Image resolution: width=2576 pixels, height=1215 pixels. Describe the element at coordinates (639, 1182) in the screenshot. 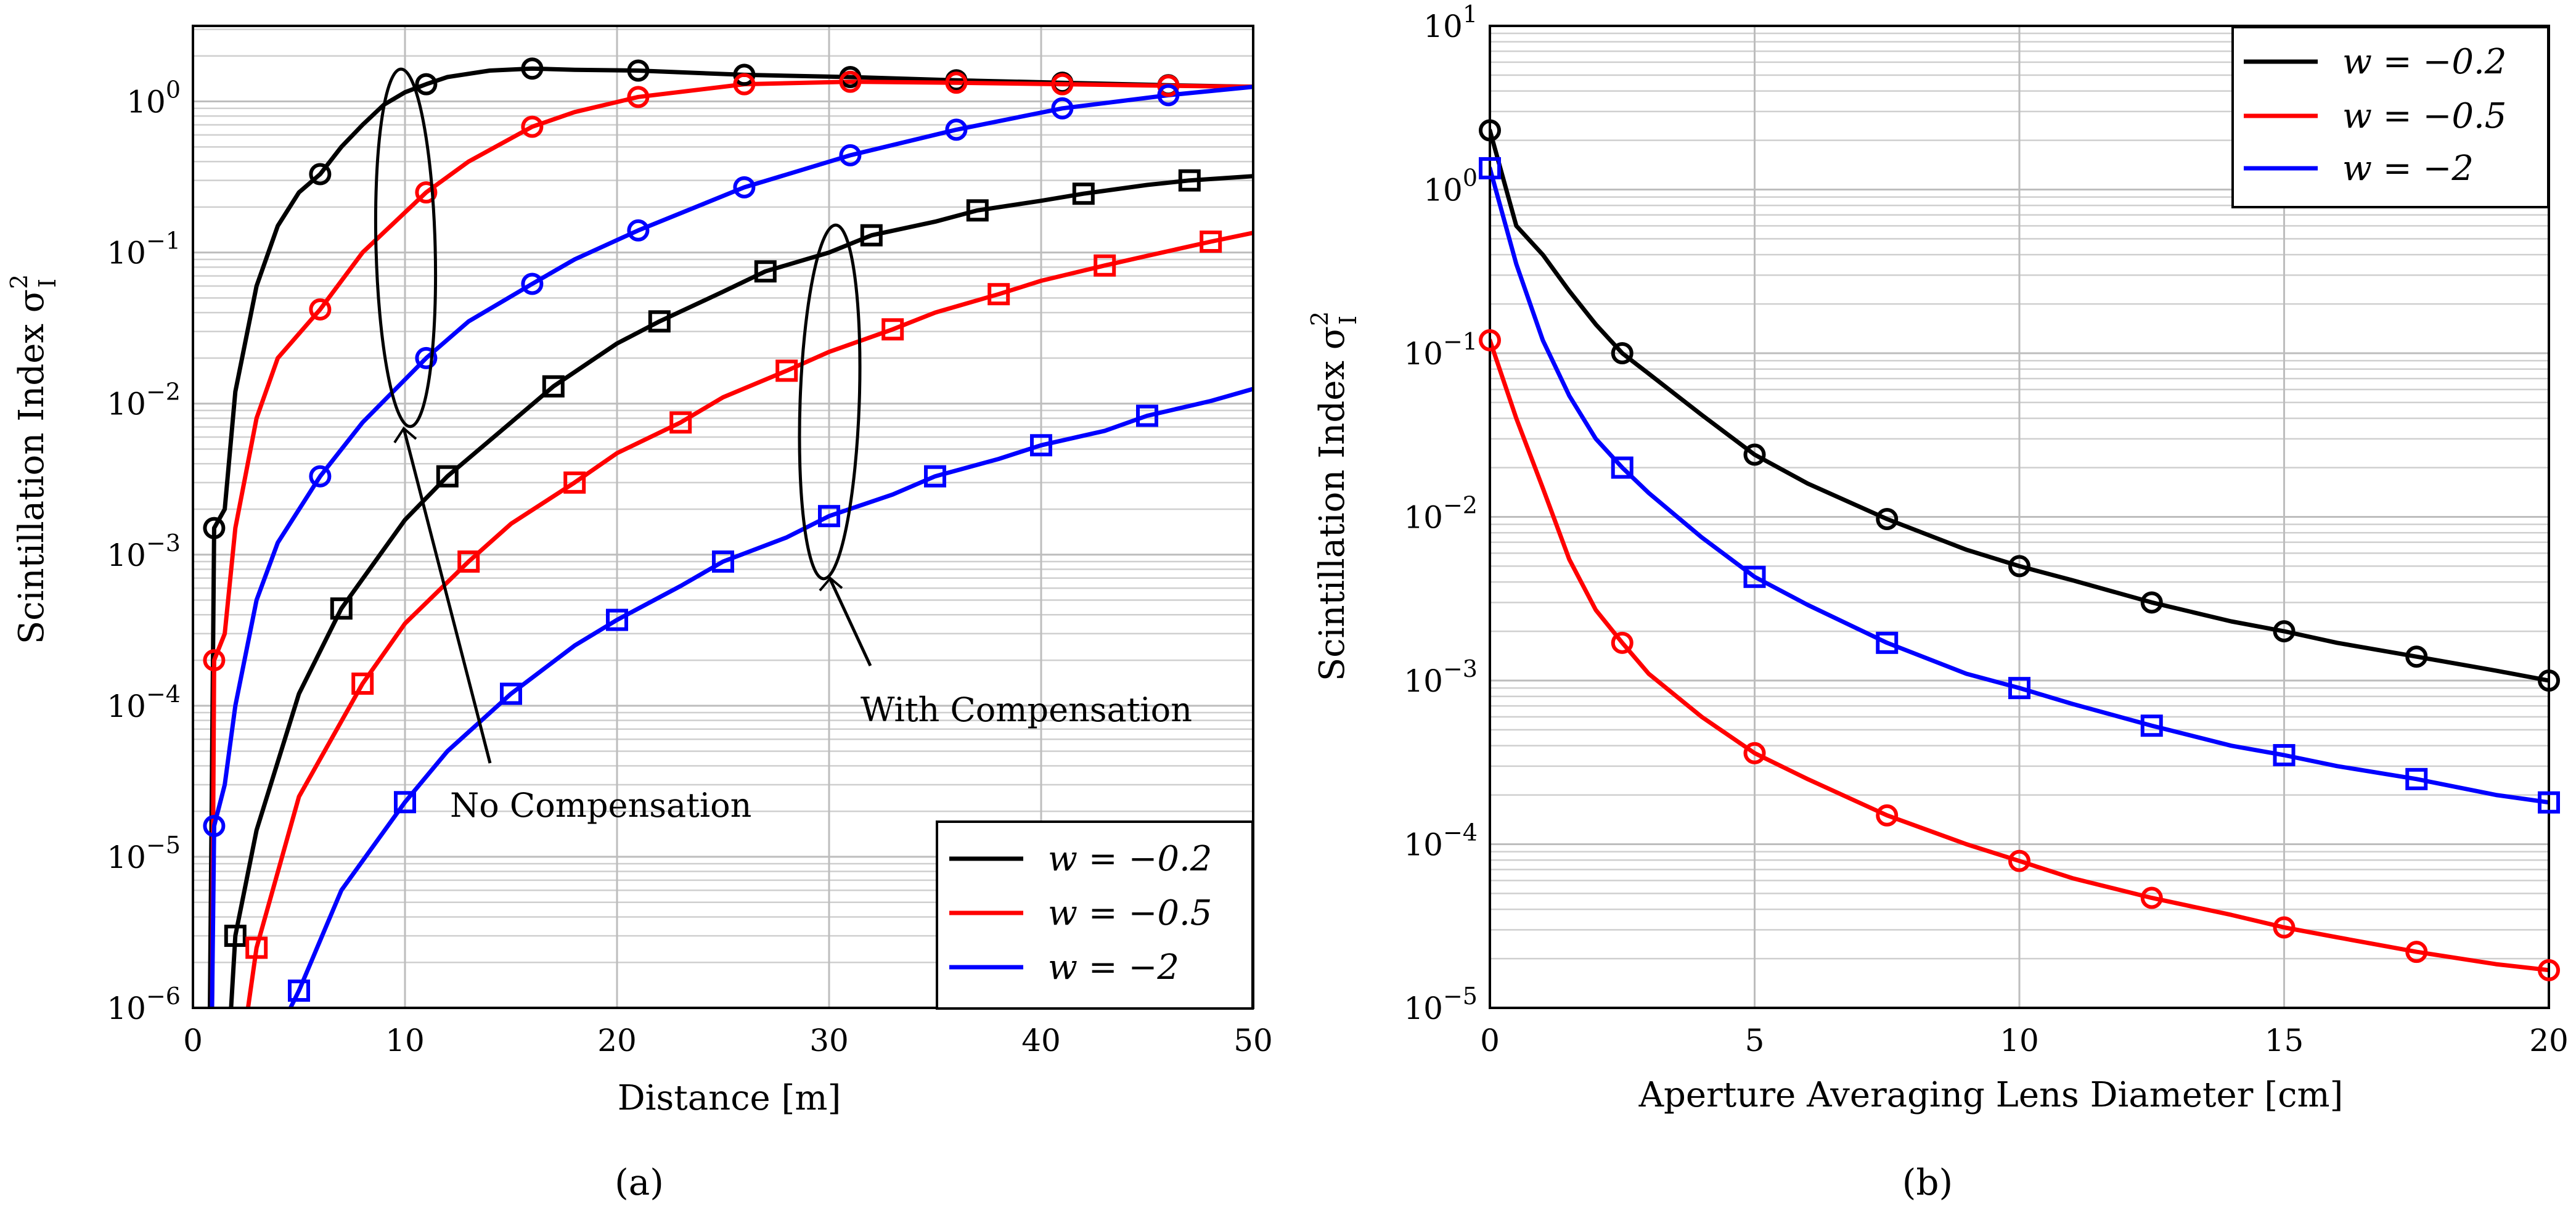

I see `panel-a-caption: (a)` at that location.